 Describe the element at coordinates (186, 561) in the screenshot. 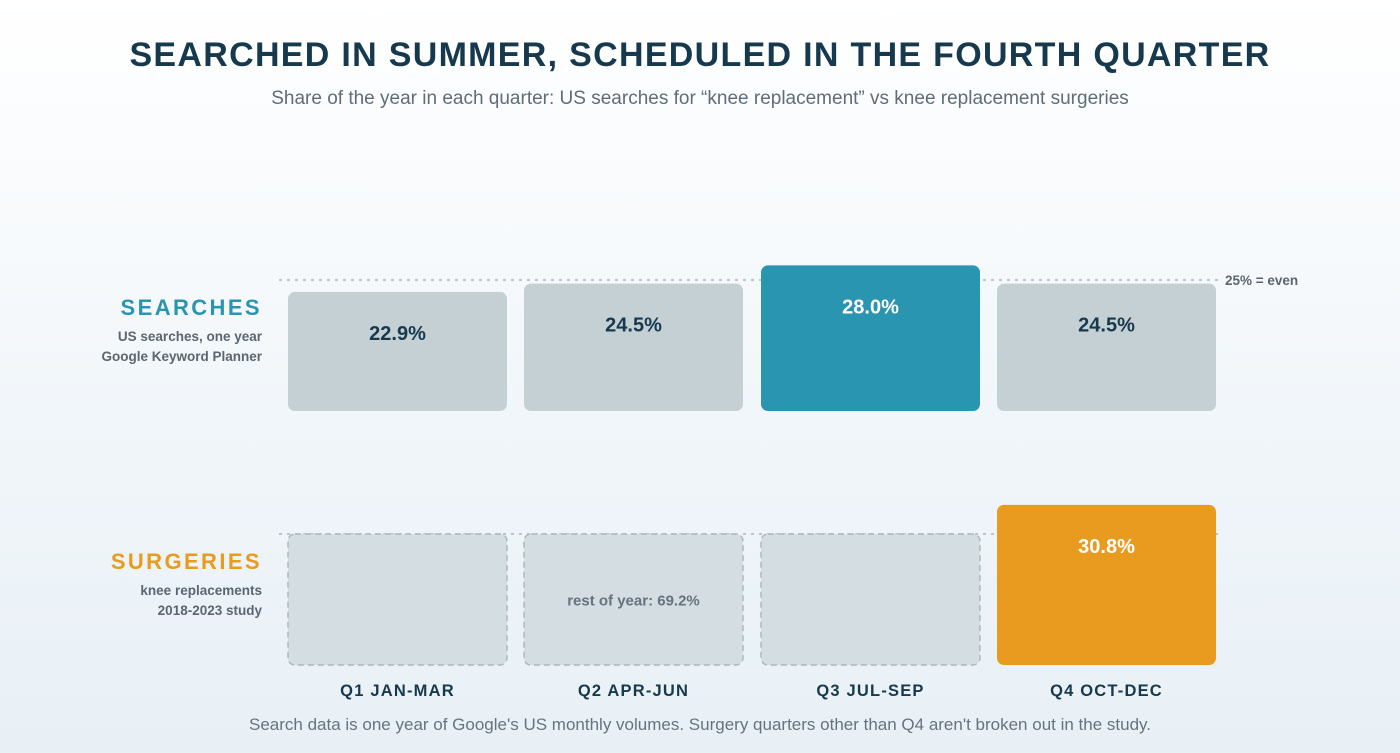

I see `surgeries-row-title: SURGERIES` at that location.